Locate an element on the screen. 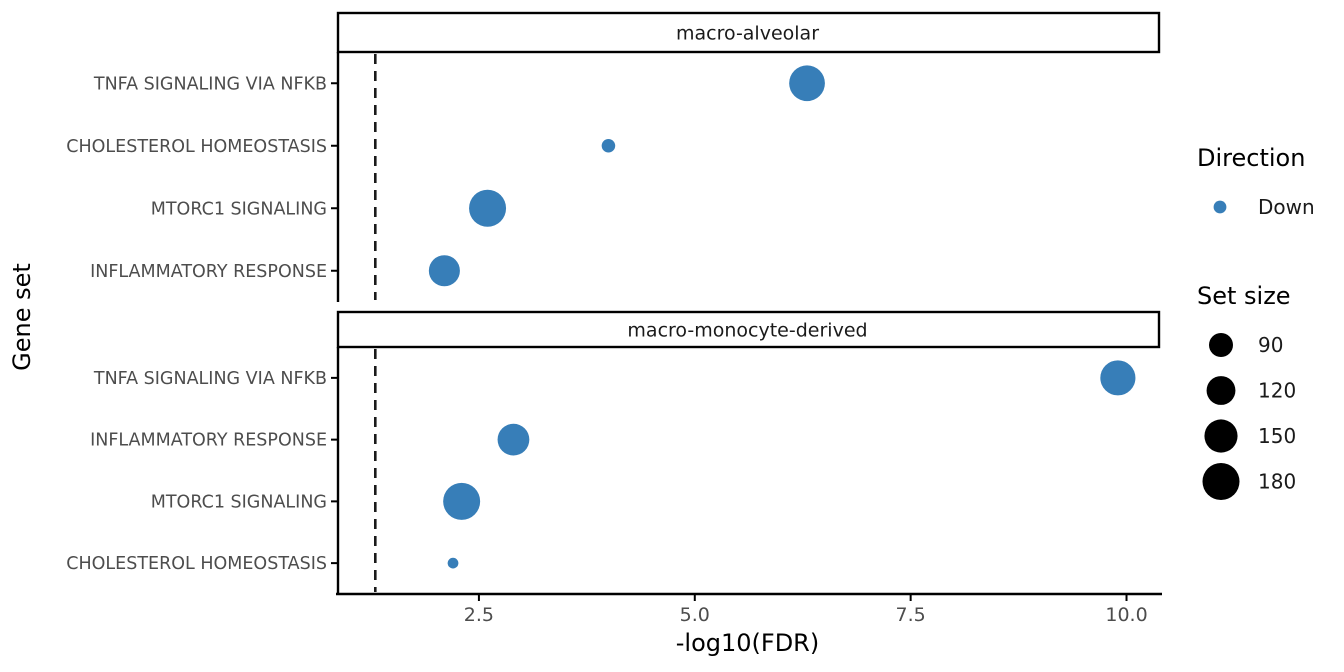 The image size is (1344, 672). facet-strip-label: macro-alveolar is located at coordinates (747, 34).